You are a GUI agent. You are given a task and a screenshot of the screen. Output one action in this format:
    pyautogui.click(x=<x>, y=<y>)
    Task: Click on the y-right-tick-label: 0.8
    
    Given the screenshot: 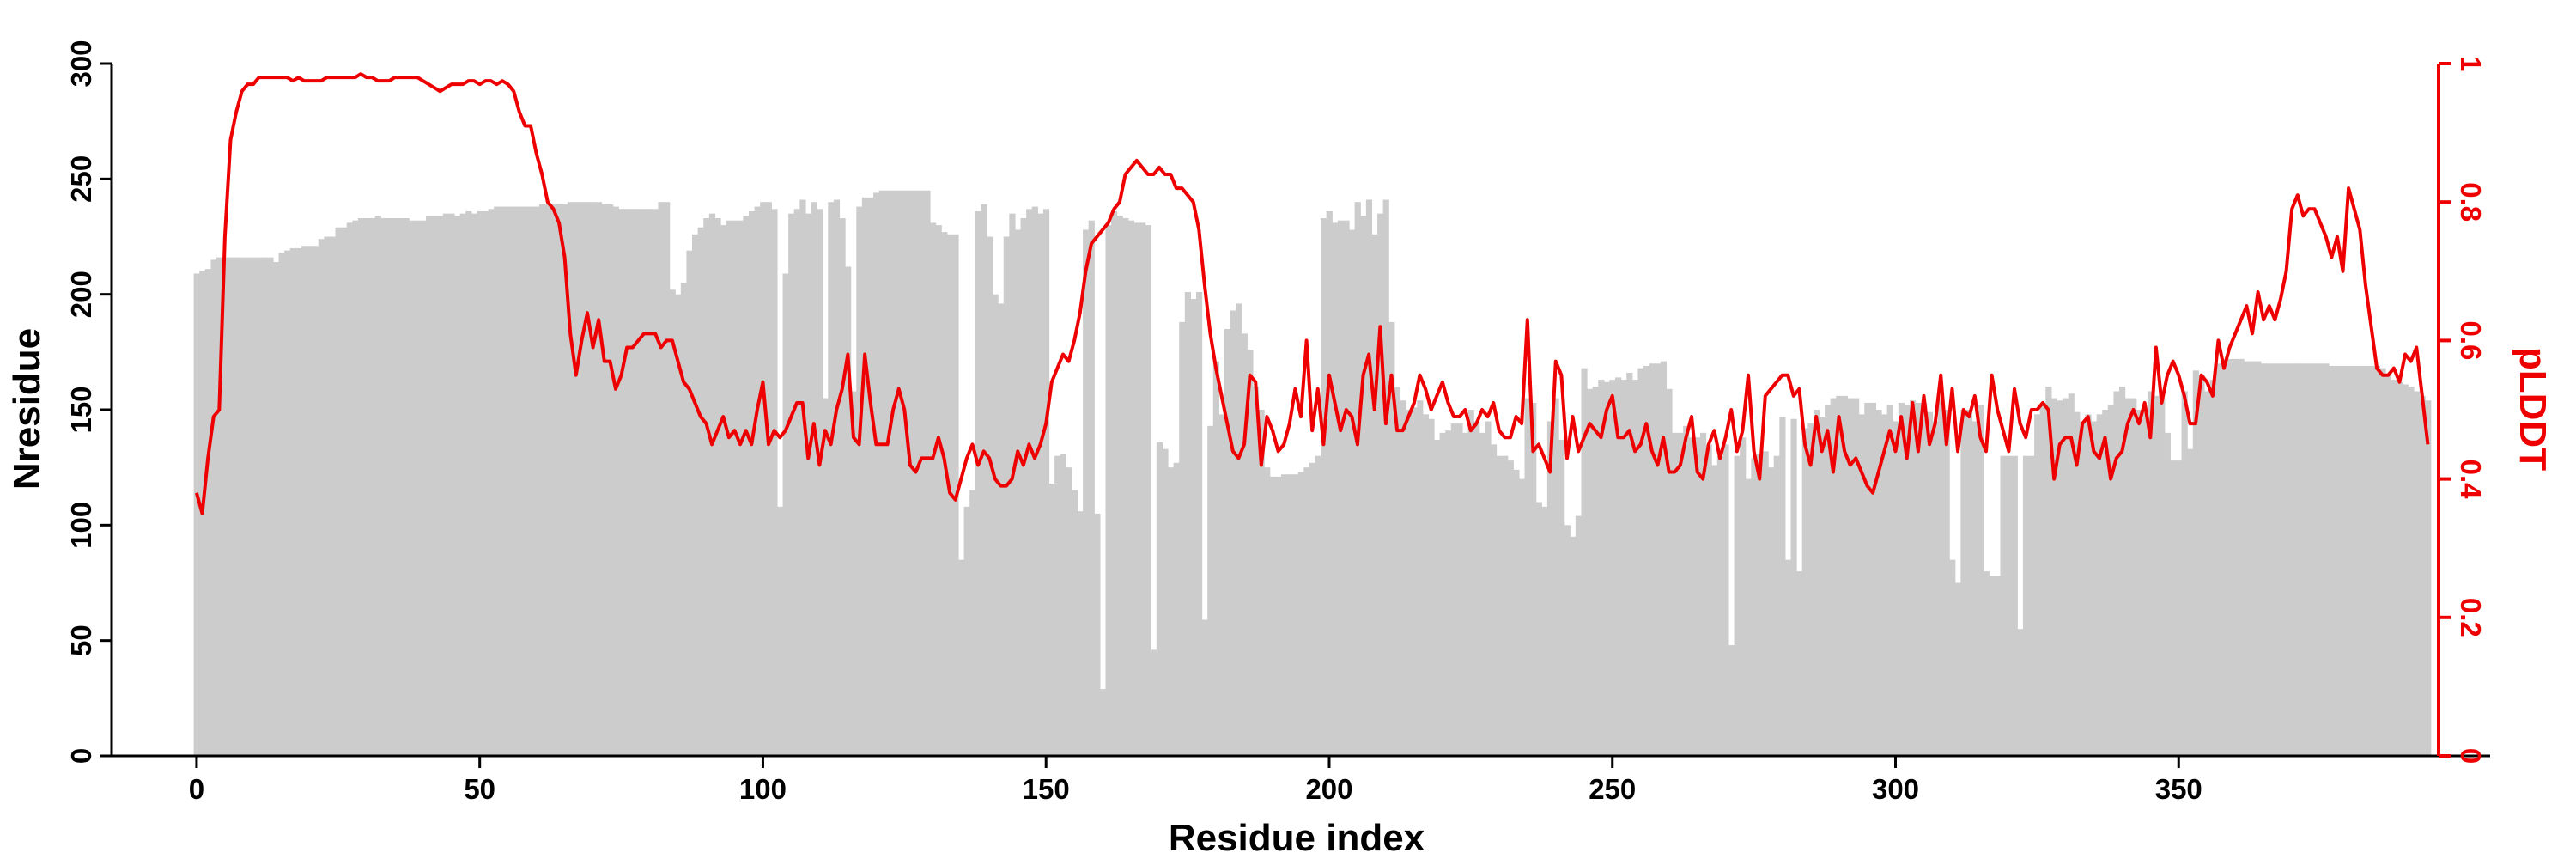 What is the action you would take?
    pyautogui.click(x=2471, y=202)
    